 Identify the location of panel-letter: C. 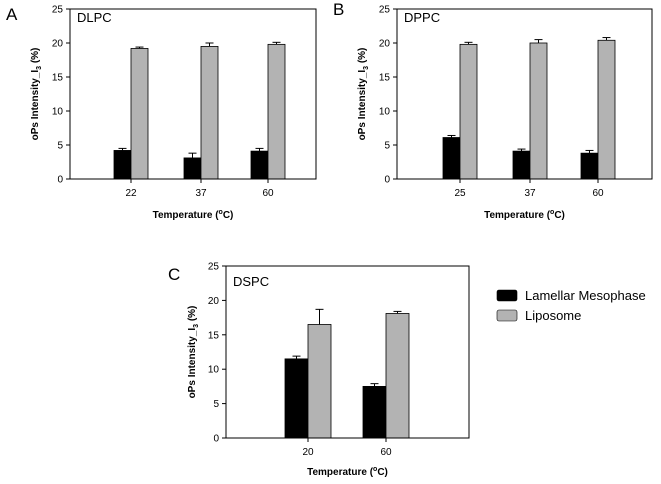
(174, 274).